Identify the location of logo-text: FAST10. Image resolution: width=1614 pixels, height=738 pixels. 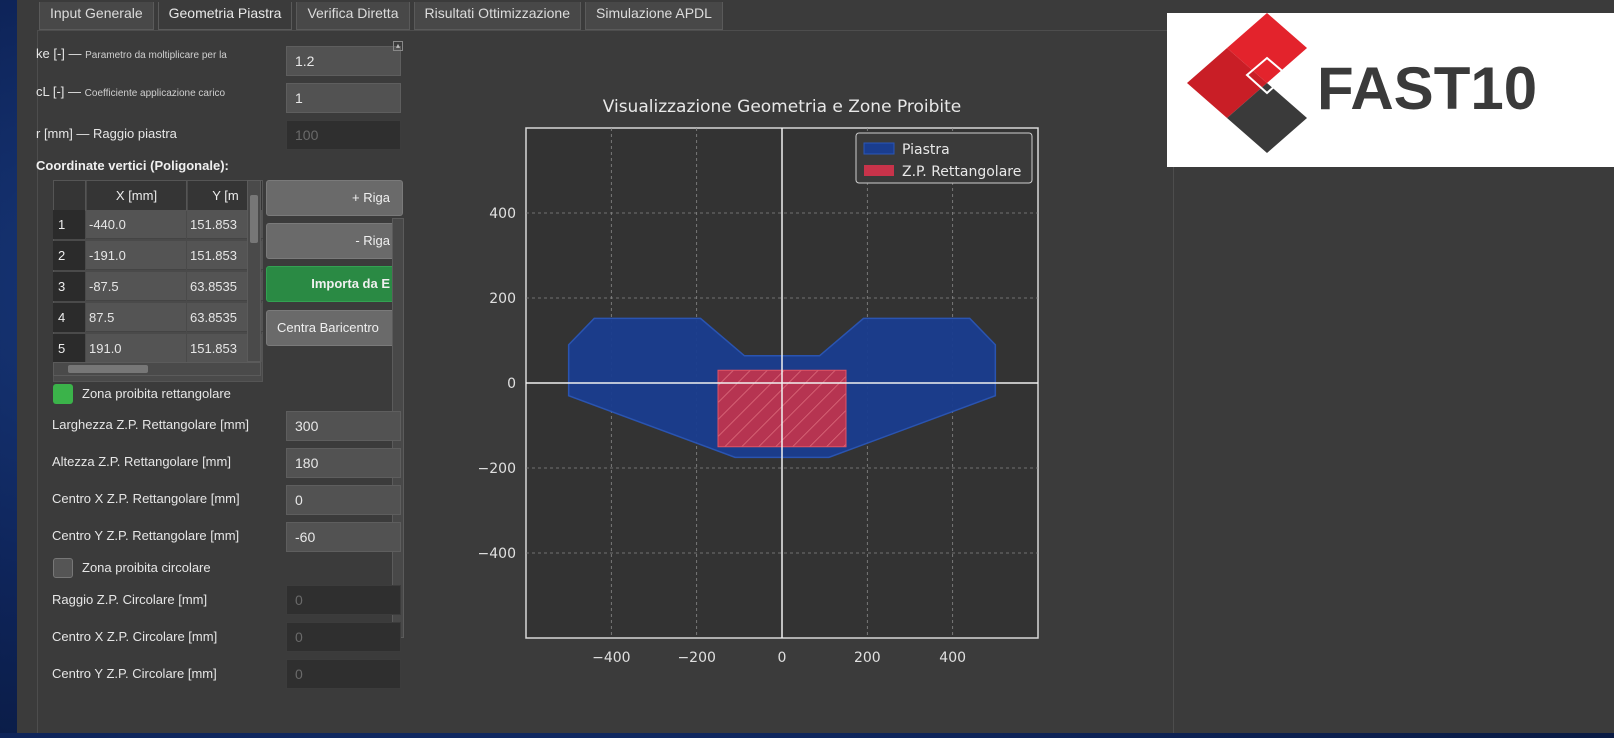
(1427, 88).